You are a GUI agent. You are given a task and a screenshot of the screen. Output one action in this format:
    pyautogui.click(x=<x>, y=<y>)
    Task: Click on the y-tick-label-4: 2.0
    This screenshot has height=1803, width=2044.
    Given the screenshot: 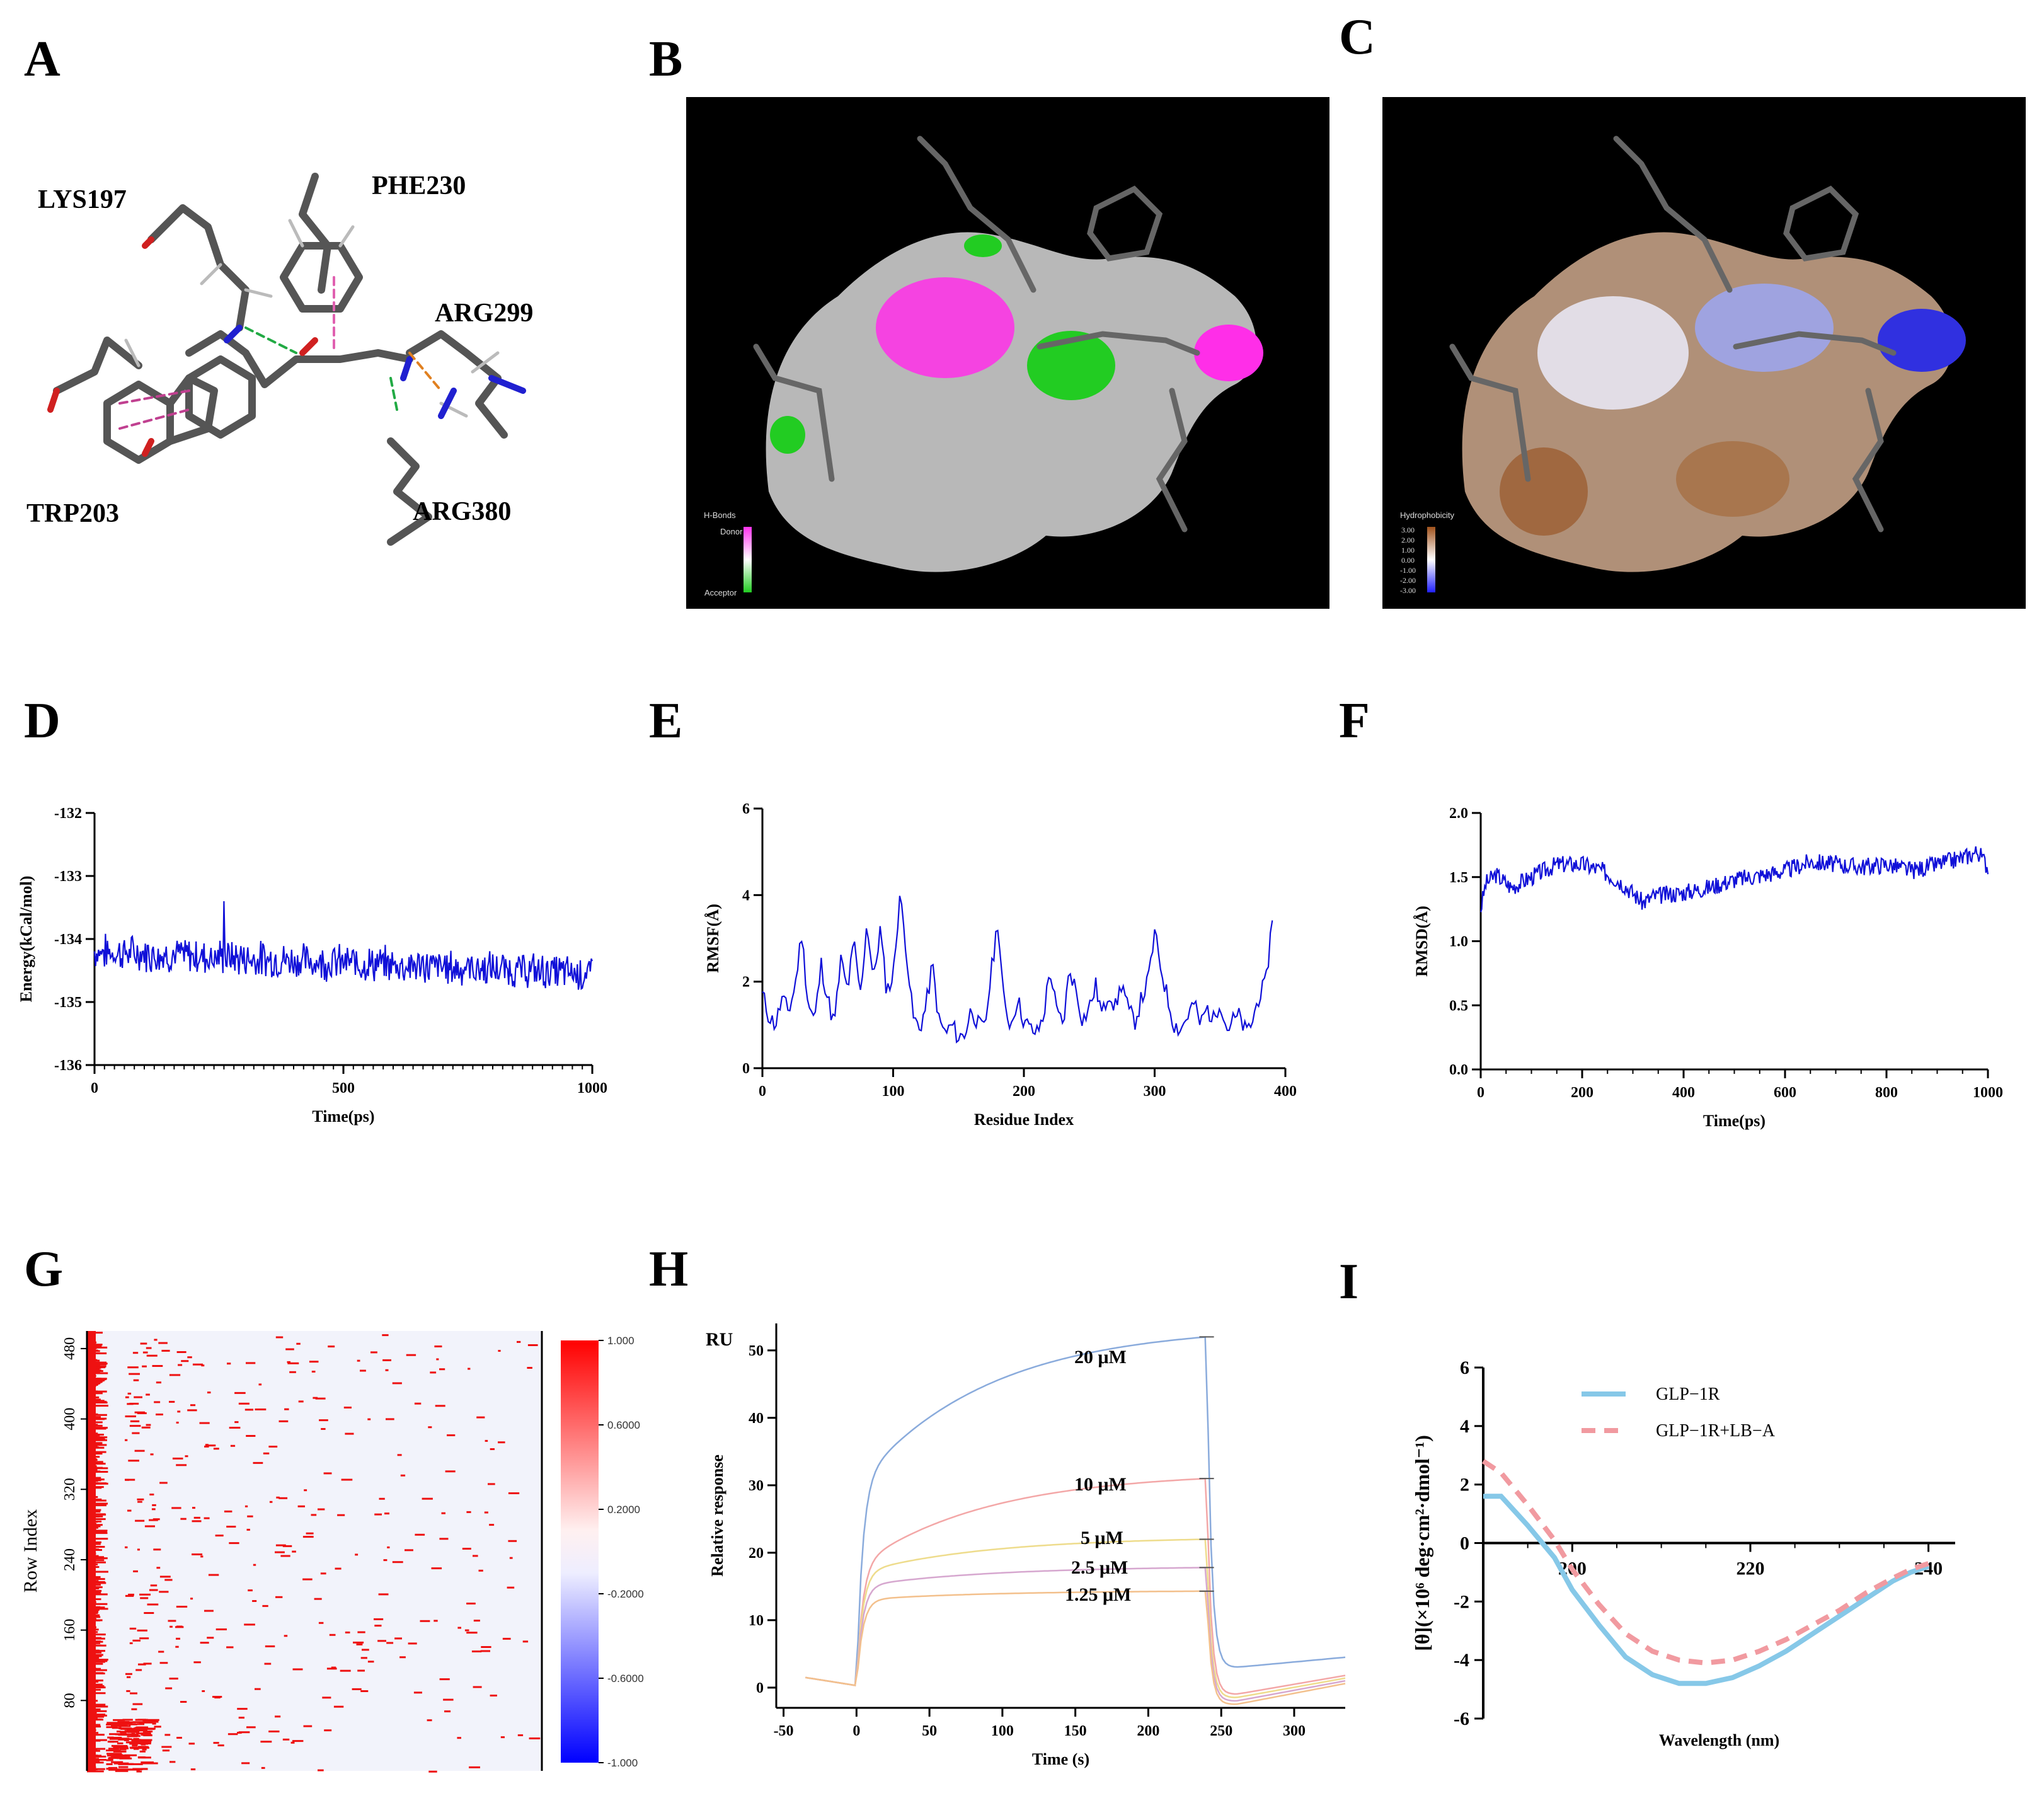 What is the action you would take?
    pyautogui.click(x=1458, y=814)
    